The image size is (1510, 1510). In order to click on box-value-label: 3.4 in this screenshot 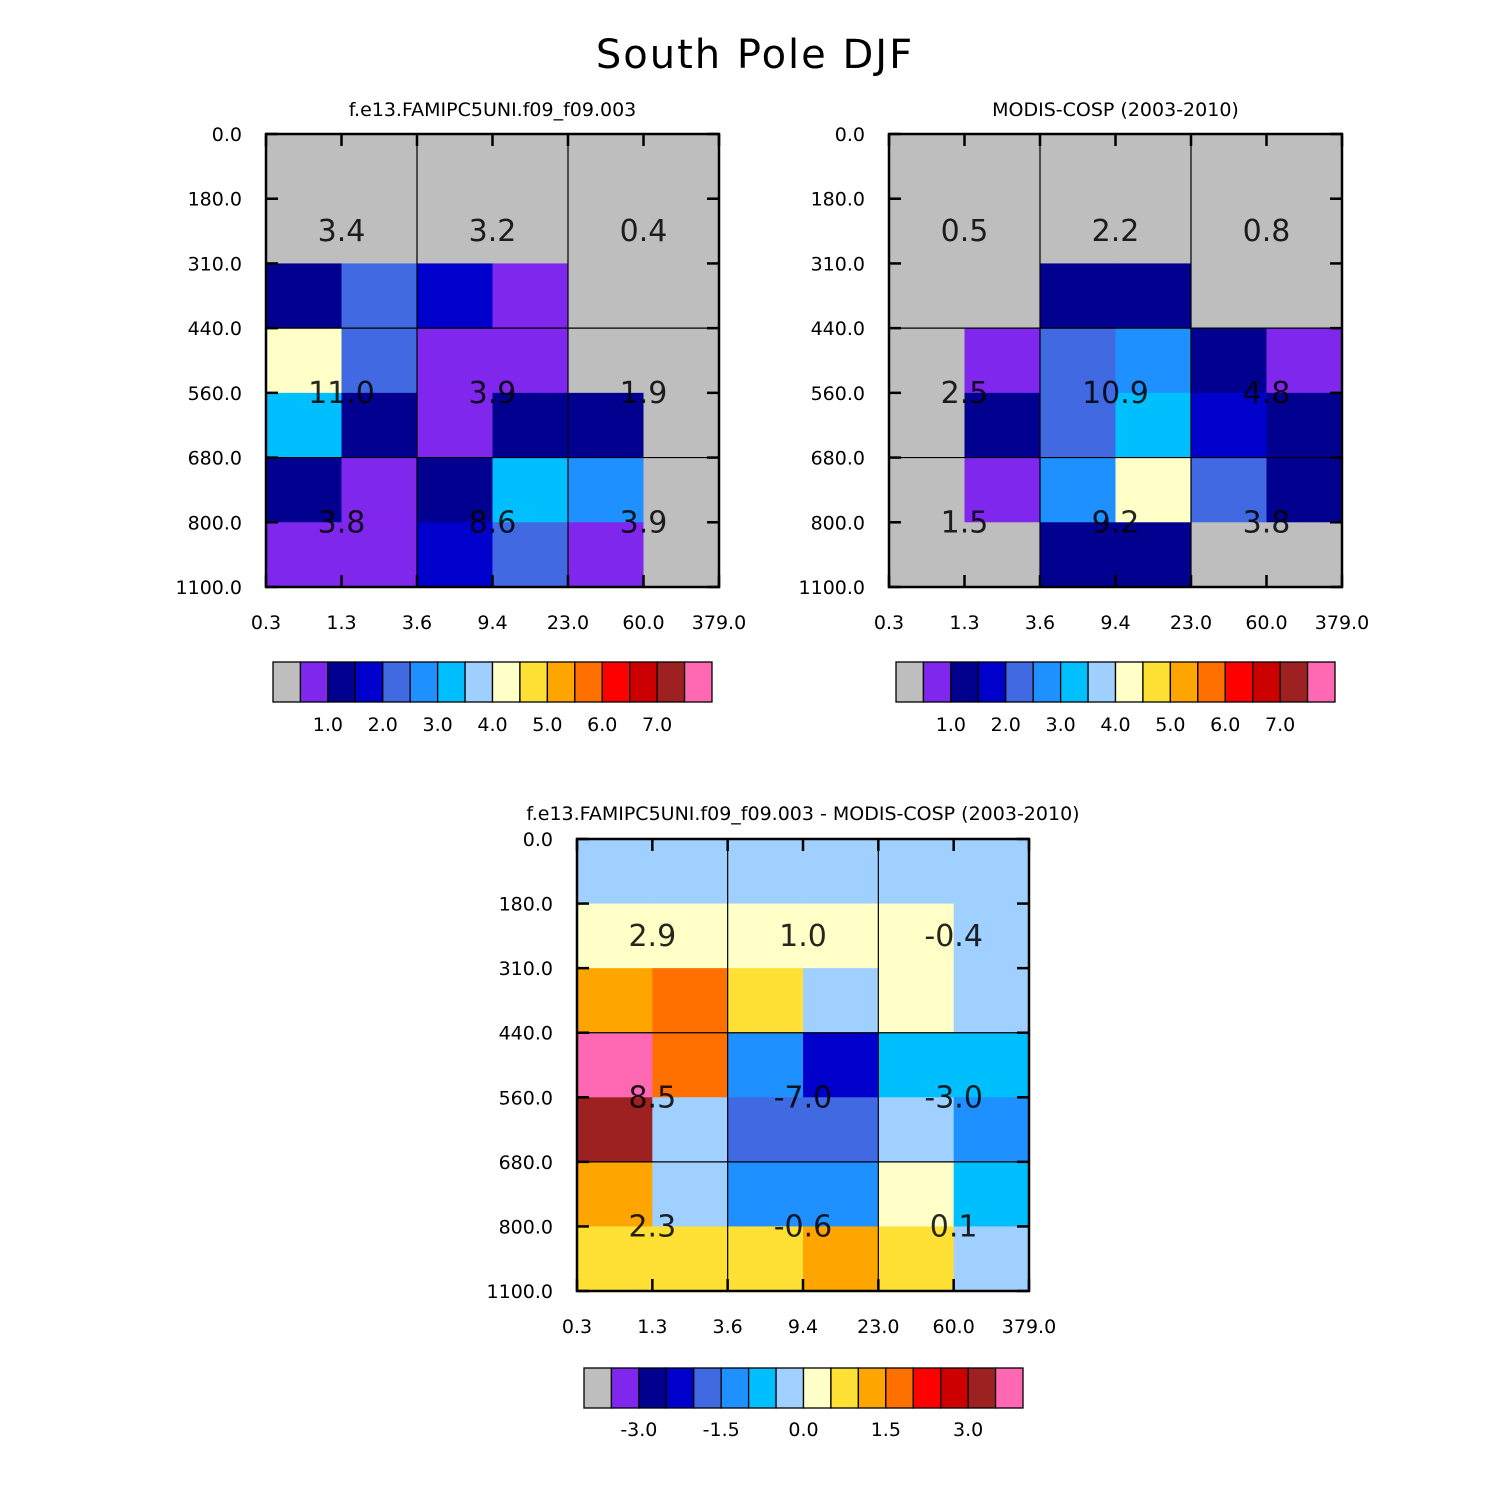, I will do `click(342, 231)`.